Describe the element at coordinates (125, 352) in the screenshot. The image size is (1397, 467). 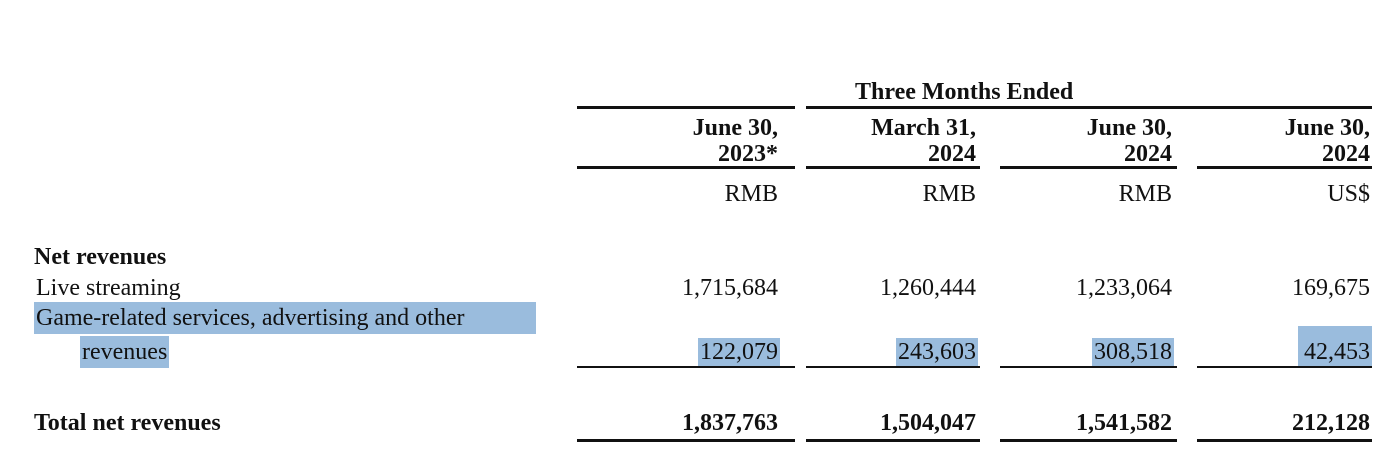
I see `row-label-game-related-line2: revenues` at that location.